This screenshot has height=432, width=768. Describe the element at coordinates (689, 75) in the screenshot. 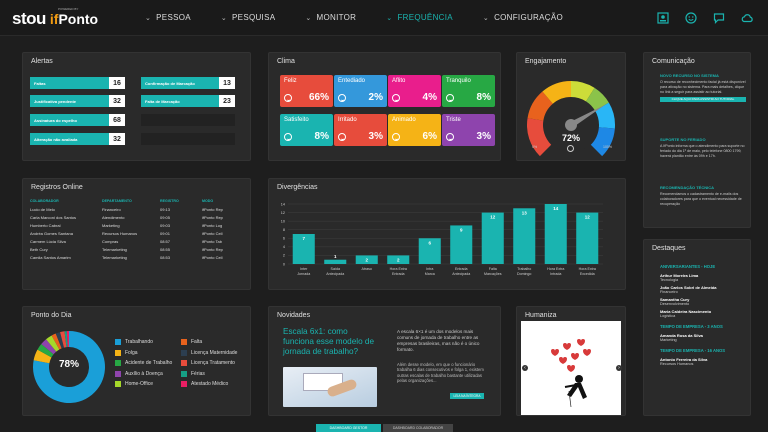

I see `comm-heading: NOVO RECURSO NO SISTEMA` at that location.